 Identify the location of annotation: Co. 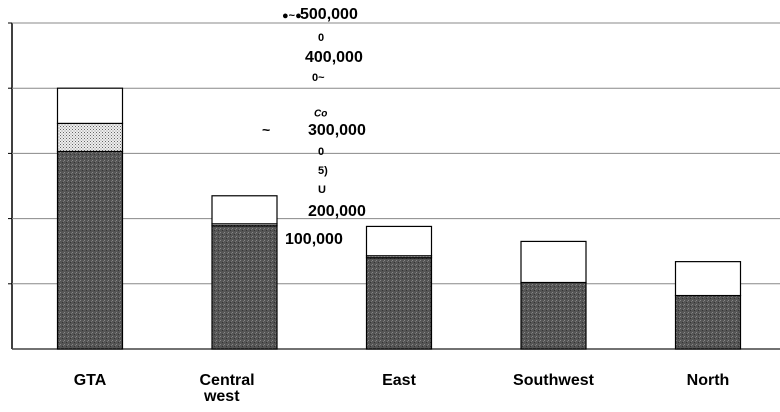
(320, 114).